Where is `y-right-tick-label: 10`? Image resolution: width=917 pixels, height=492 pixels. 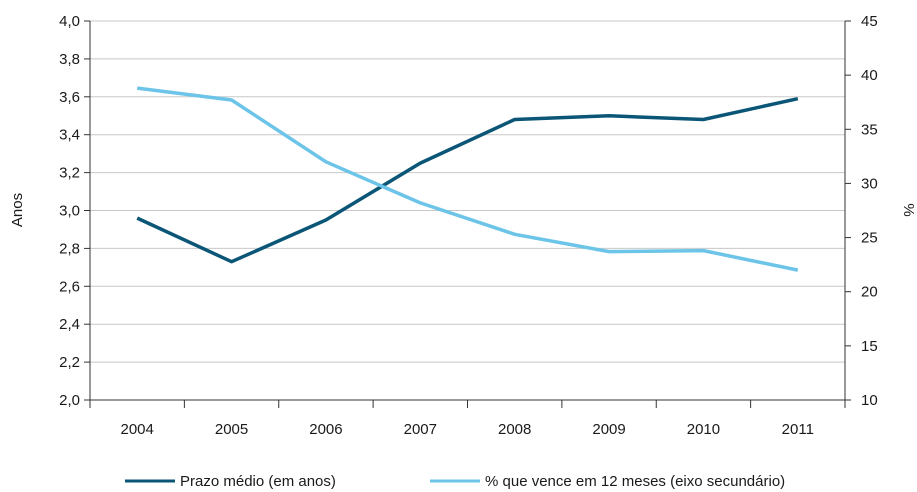
y-right-tick-label: 10 is located at coordinates (869, 400).